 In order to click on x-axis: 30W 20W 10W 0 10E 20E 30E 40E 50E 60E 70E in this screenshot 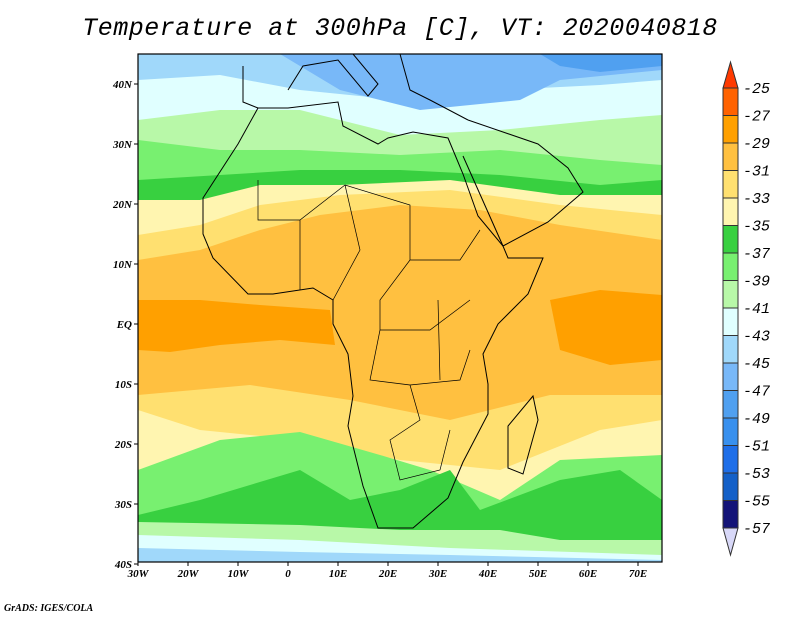, I will do `click(387, 571)`.